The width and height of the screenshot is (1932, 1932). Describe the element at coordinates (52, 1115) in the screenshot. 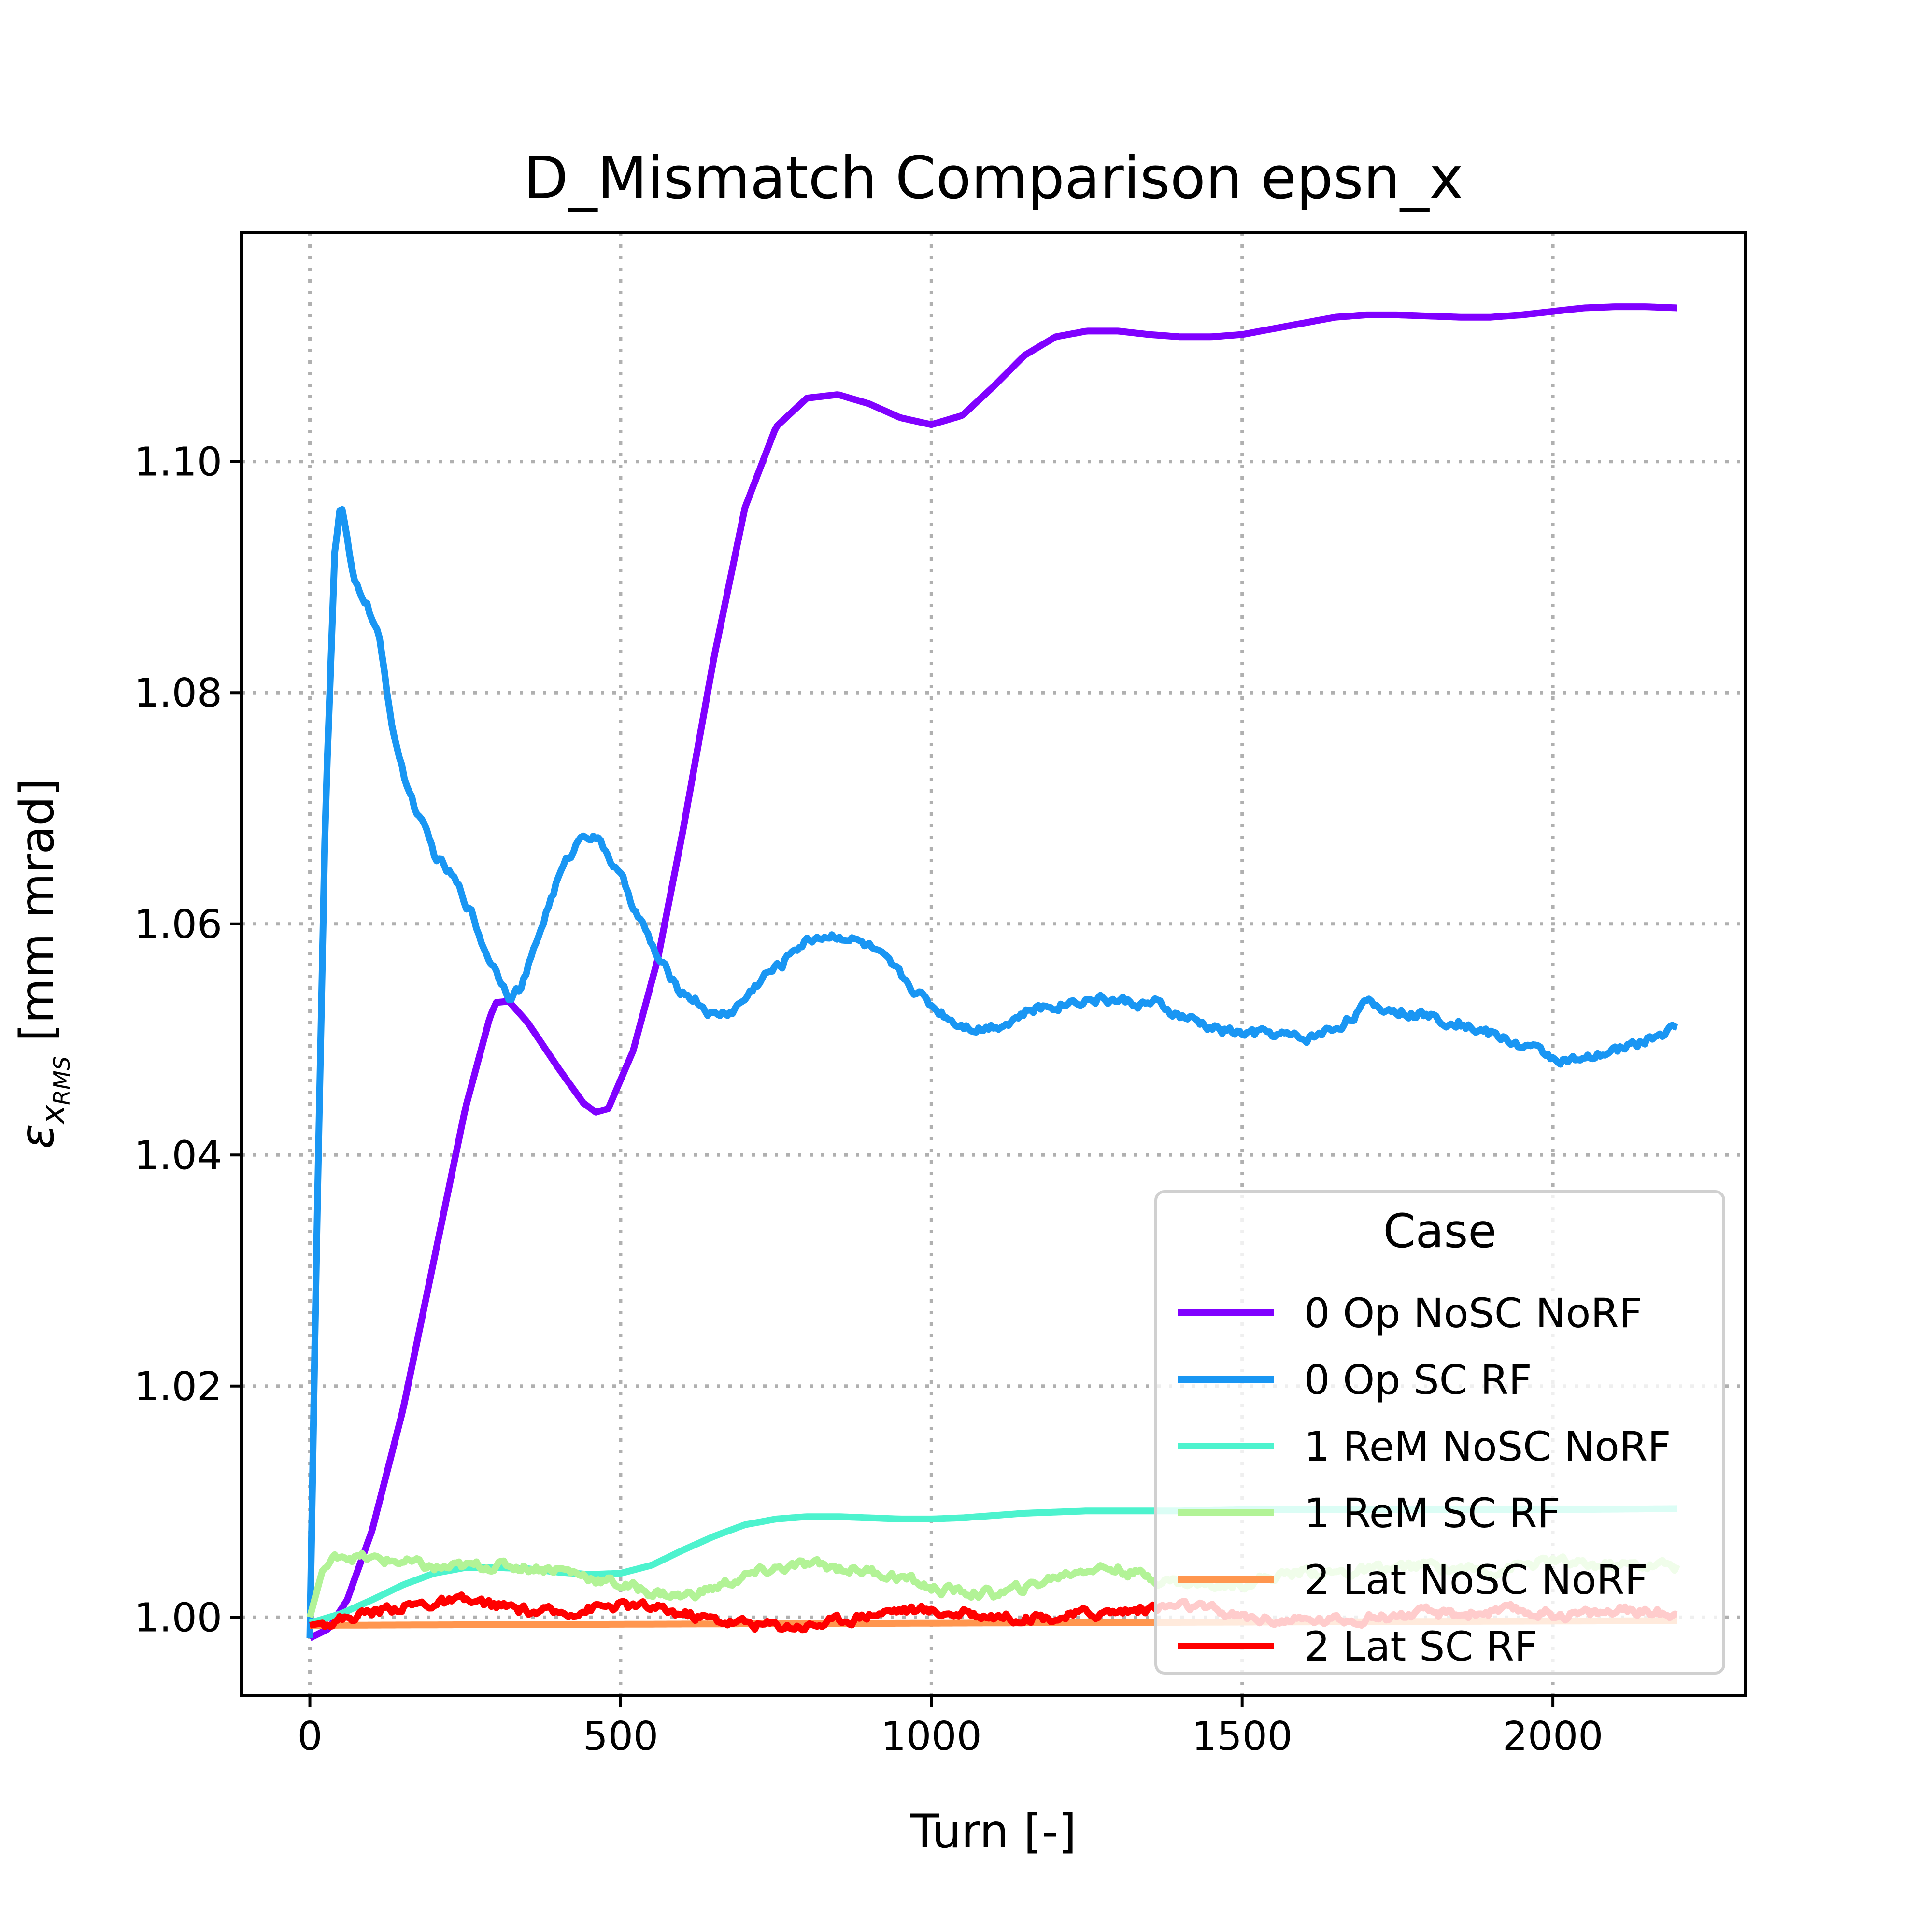

I see `y-axis-subscript: x` at that location.